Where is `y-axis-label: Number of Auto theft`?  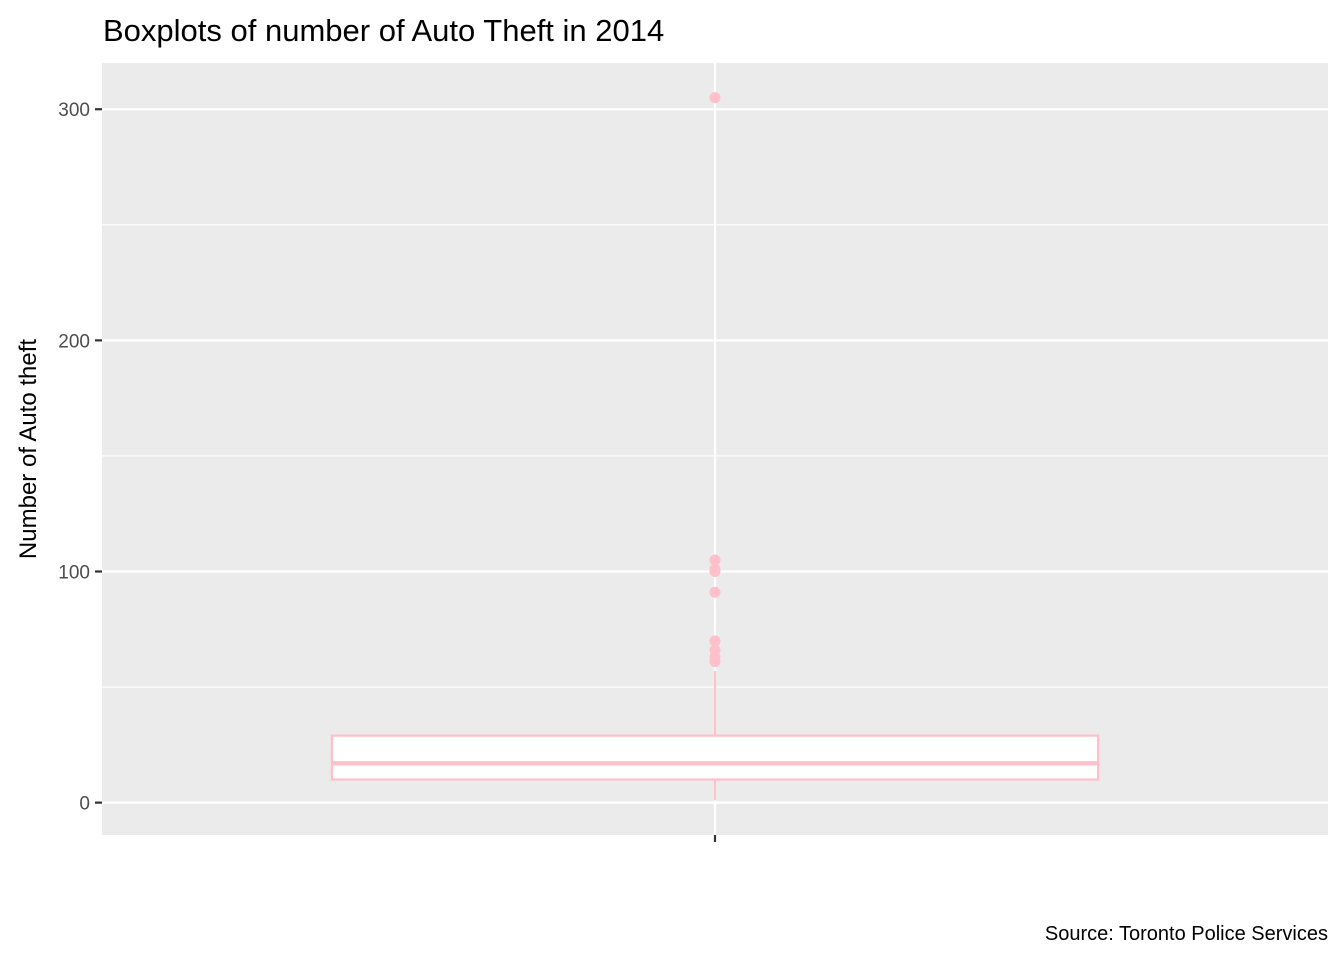
y-axis-label: Number of Auto theft is located at coordinates (28, 449).